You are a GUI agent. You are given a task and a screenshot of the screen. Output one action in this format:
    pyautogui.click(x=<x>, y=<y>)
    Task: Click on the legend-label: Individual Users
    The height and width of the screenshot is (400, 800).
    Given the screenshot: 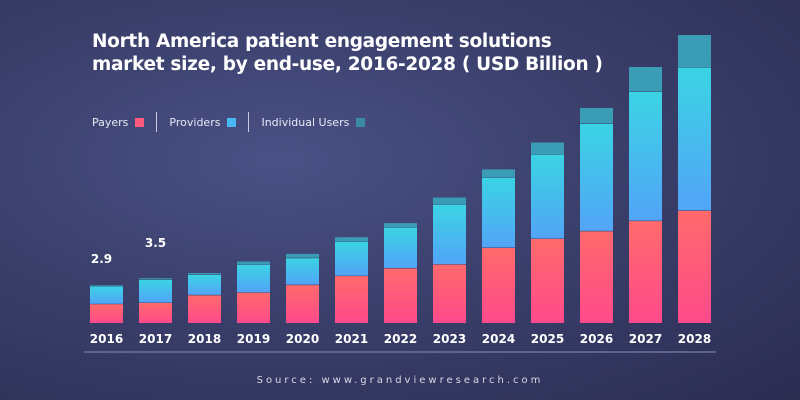 What is the action you would take?
    pyautogui.click(x=305, y=122)
    